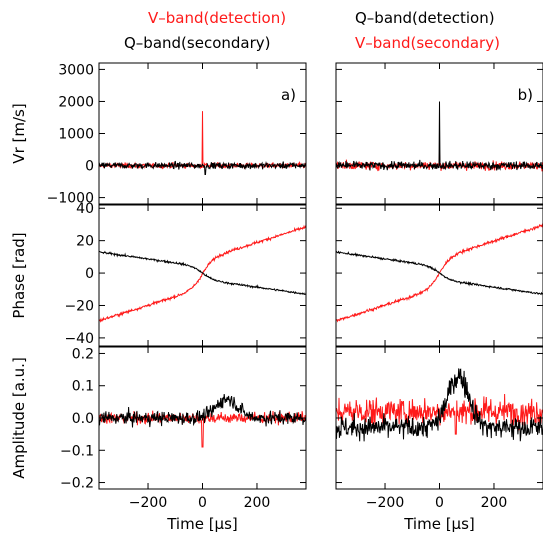  I want to click on y-axis-label: Amplitude [a.u.], so click(19, 418).